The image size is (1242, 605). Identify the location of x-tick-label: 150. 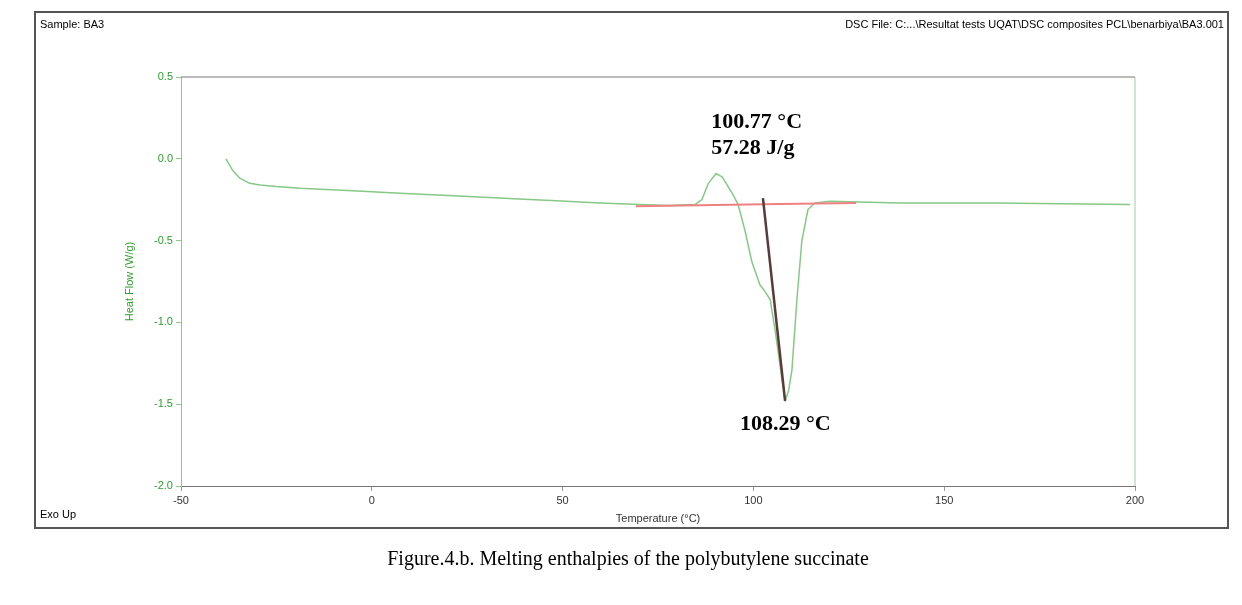
(944, 499).